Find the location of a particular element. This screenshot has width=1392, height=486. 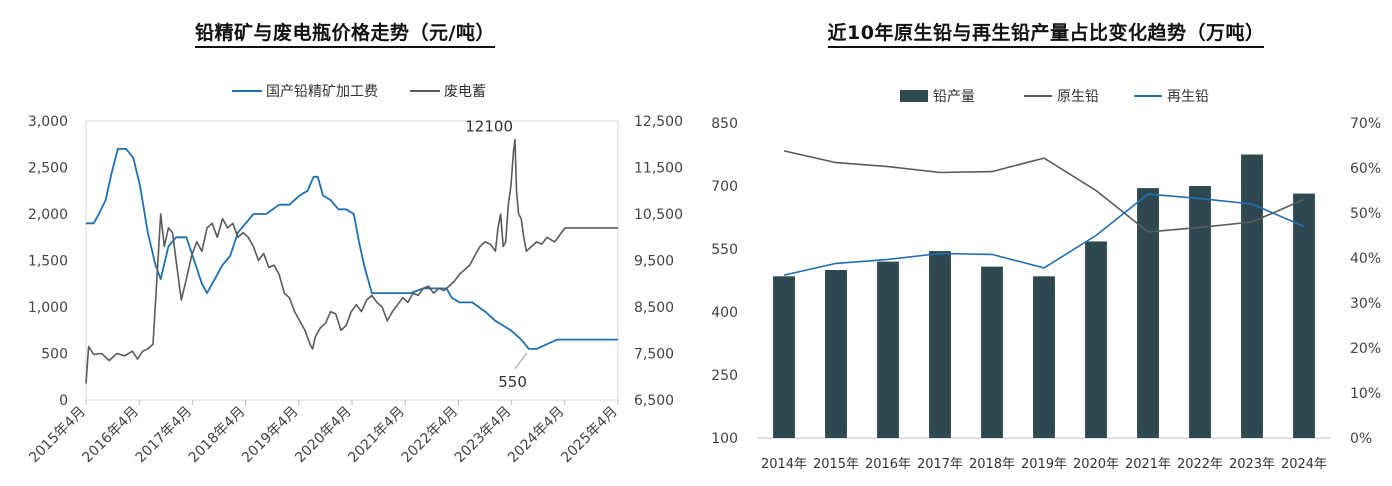

left-y-tick-label: 2,500 is located at coordinates (48, 169).